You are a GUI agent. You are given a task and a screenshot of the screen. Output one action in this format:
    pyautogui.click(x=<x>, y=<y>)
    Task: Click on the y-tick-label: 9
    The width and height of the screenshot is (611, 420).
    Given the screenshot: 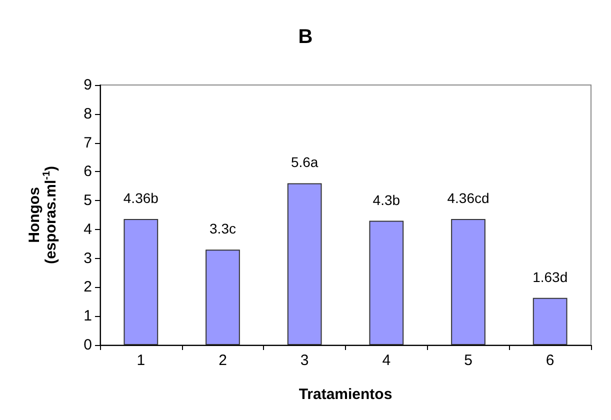 What is the action you would take?
    pyautogui.click(x=88, y=85)
    